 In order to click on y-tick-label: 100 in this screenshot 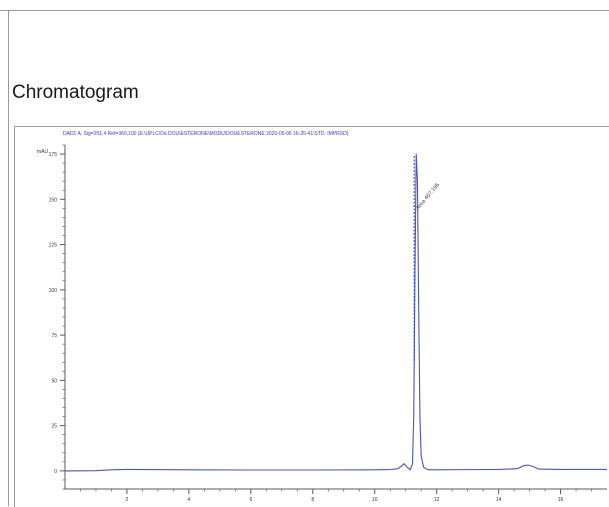, I will do `click(53, 291)`.